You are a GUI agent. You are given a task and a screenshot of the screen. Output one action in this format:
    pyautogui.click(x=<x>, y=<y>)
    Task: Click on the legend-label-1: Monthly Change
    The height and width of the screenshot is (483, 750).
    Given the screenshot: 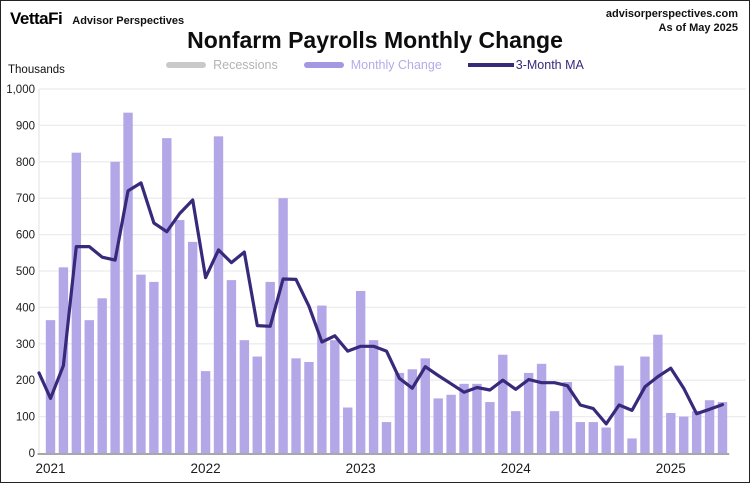 What is the action you would take?
    pyautogui.click(x=396, y=65)
    